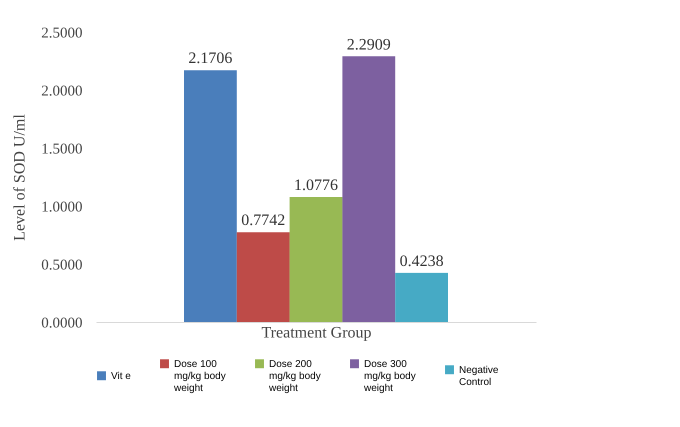 This screenshot has height=427, width=680. I want to click on legend-label: Dose 200 mg/kg body weight, so click(294, 376).